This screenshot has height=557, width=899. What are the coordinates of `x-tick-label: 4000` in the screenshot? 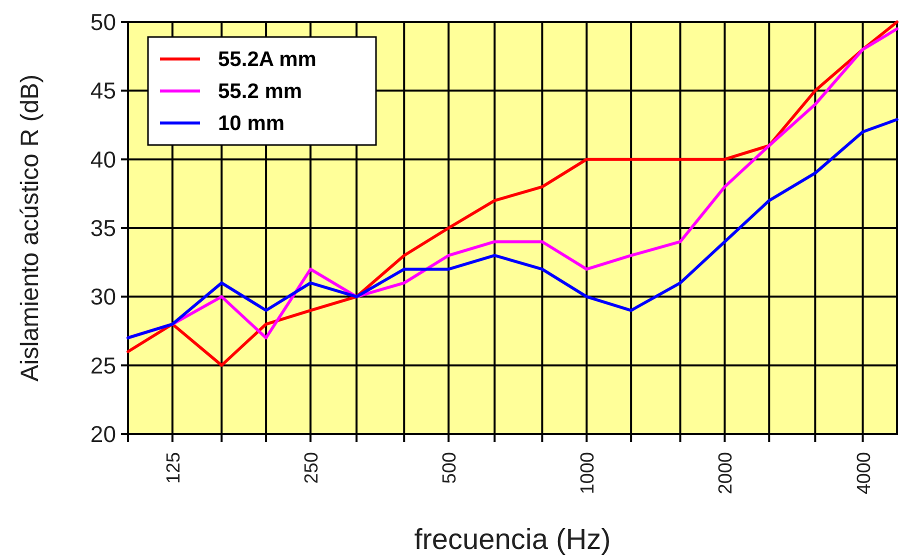 It's located at (864, 473).